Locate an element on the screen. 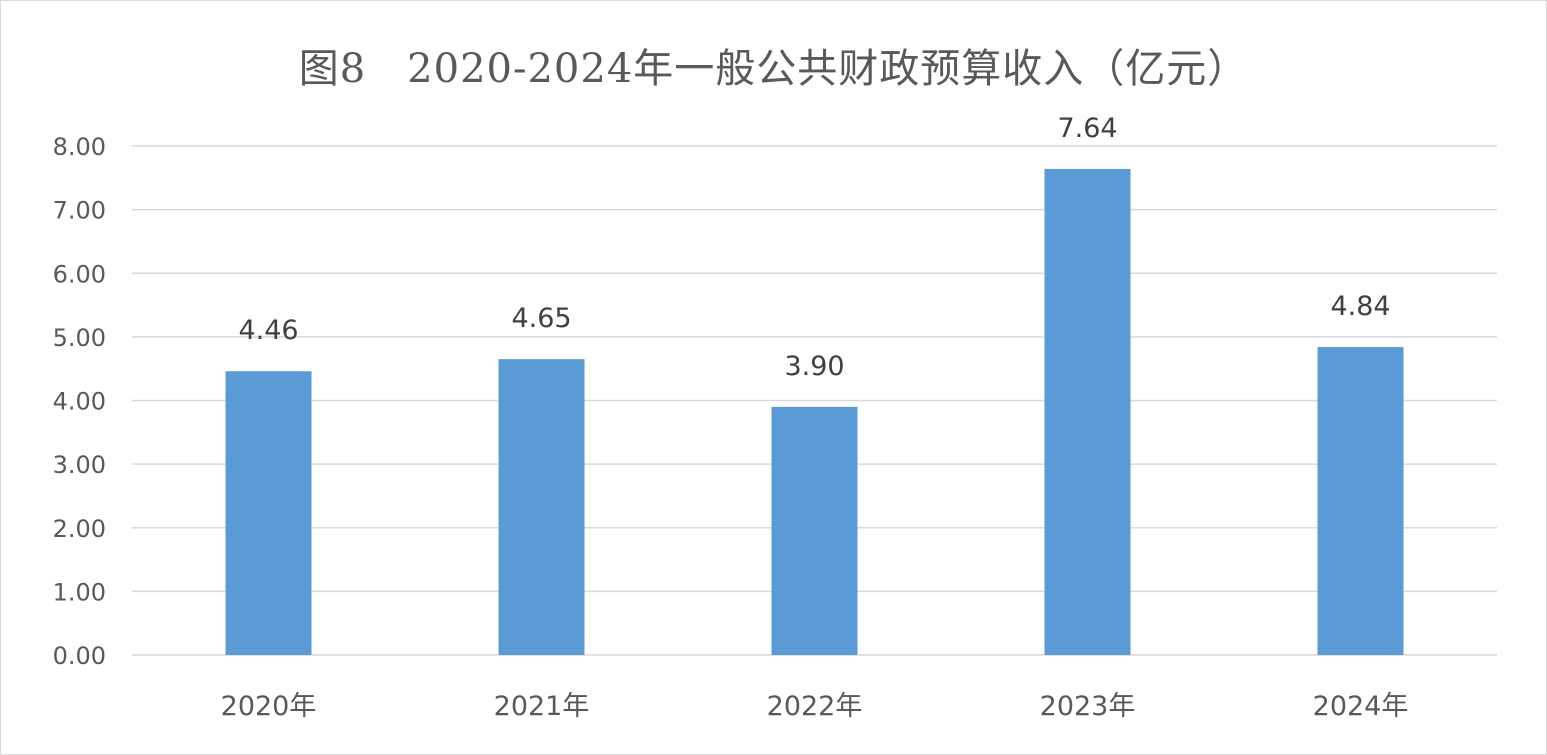 The image size is (1547, 755). data-label: 7.64 is located at coordinates (1087, 128).